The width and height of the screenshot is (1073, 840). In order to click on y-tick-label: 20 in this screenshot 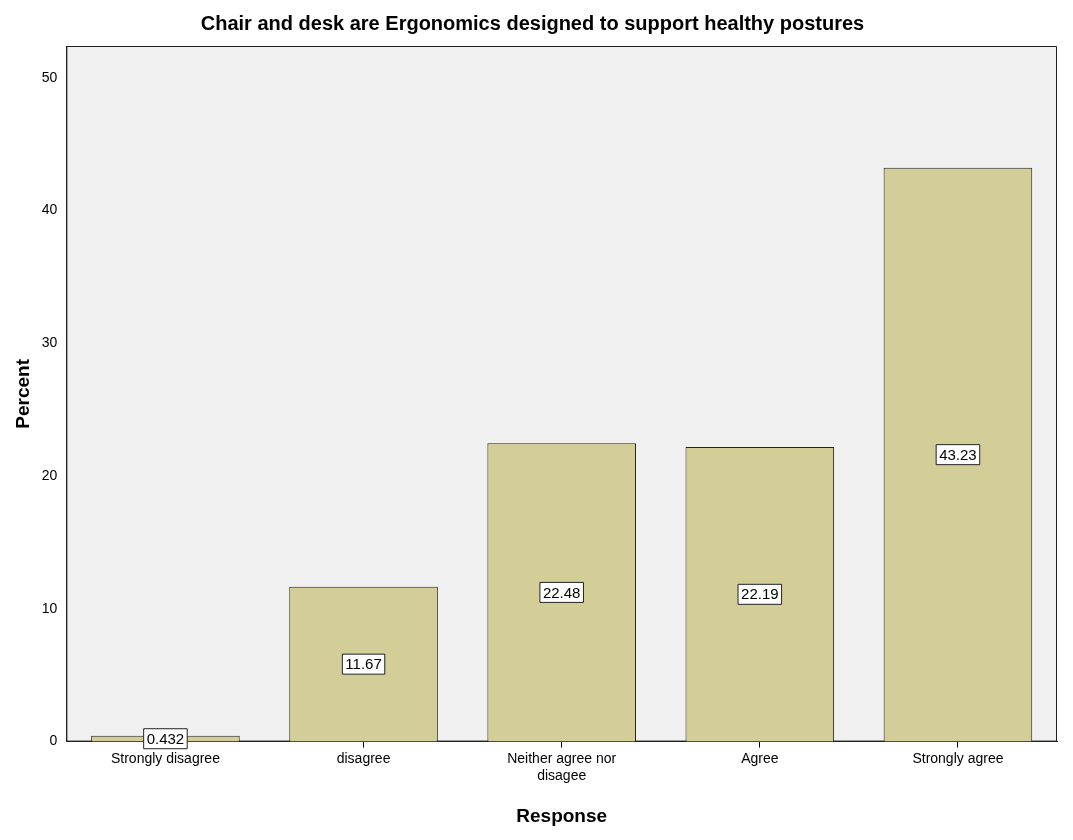, I will do `click(49, 474)`.